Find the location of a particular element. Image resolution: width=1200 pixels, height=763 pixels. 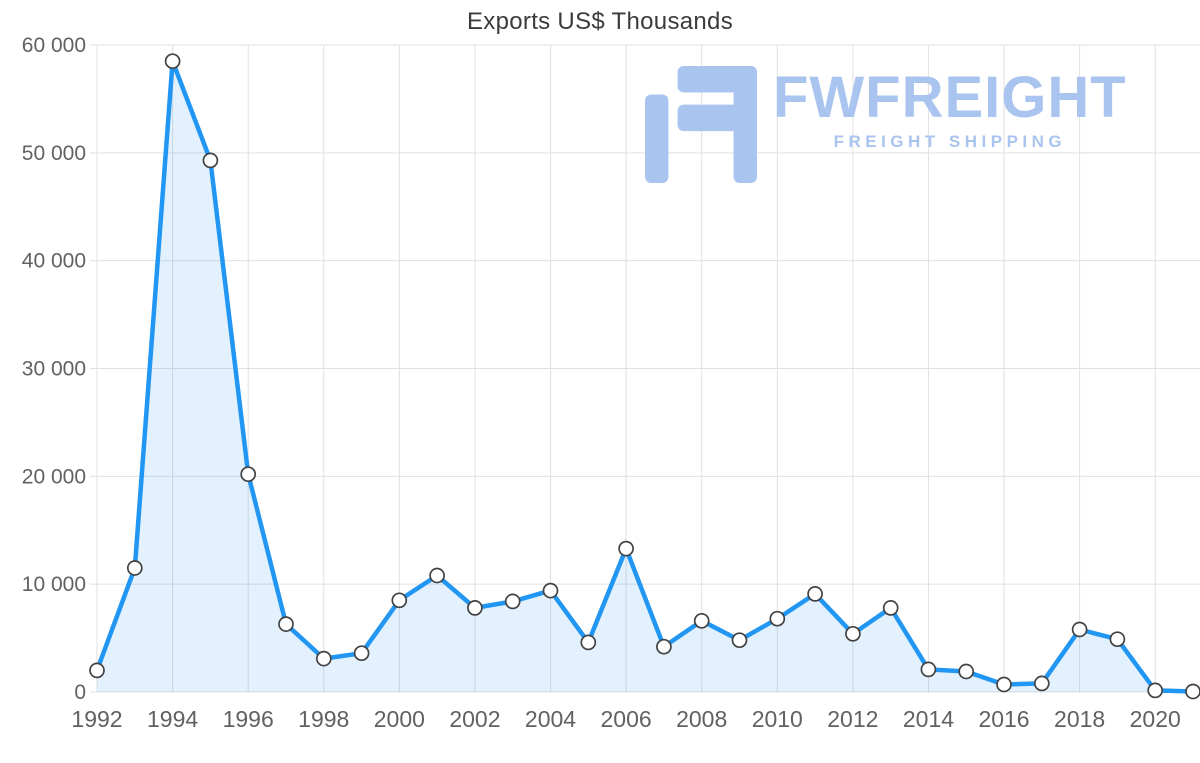

x-tick-label: 1998 is located at coordinates (323, 719).